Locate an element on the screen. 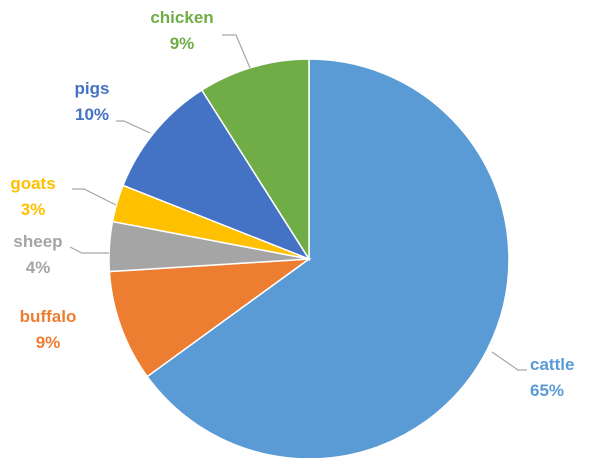 The image size is (595, 458). leader-line-sheep is located at coordinates (89, 250).